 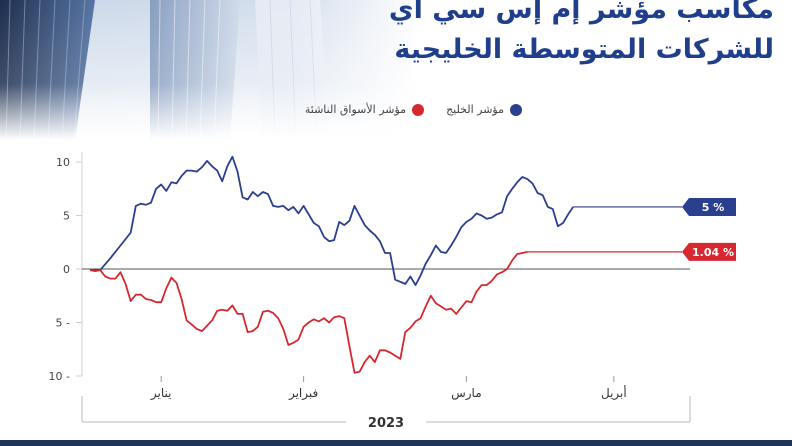 I want to click on end-callout-emerging-box, so click(x=709, y=251).